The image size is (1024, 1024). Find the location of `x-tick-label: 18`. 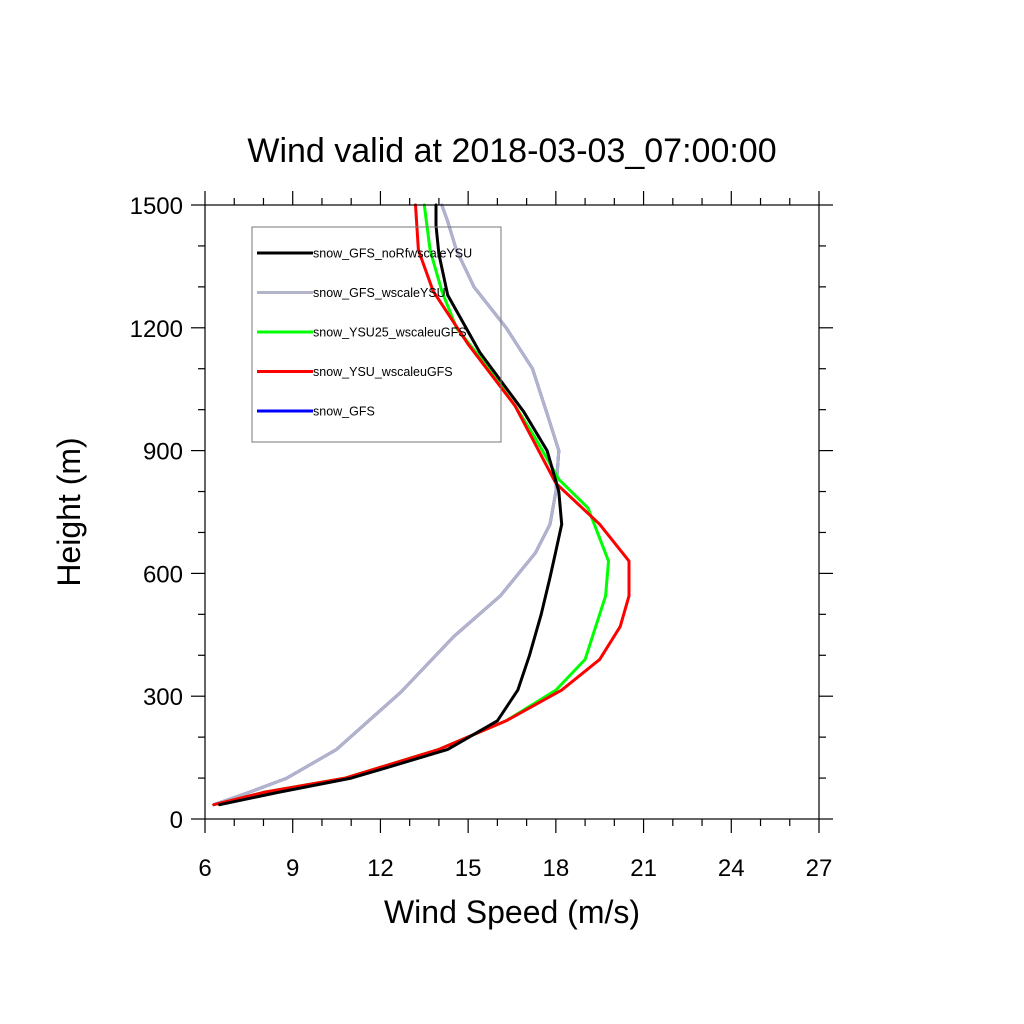

x-tick-label: 18 is located at coordinates (556, 868).